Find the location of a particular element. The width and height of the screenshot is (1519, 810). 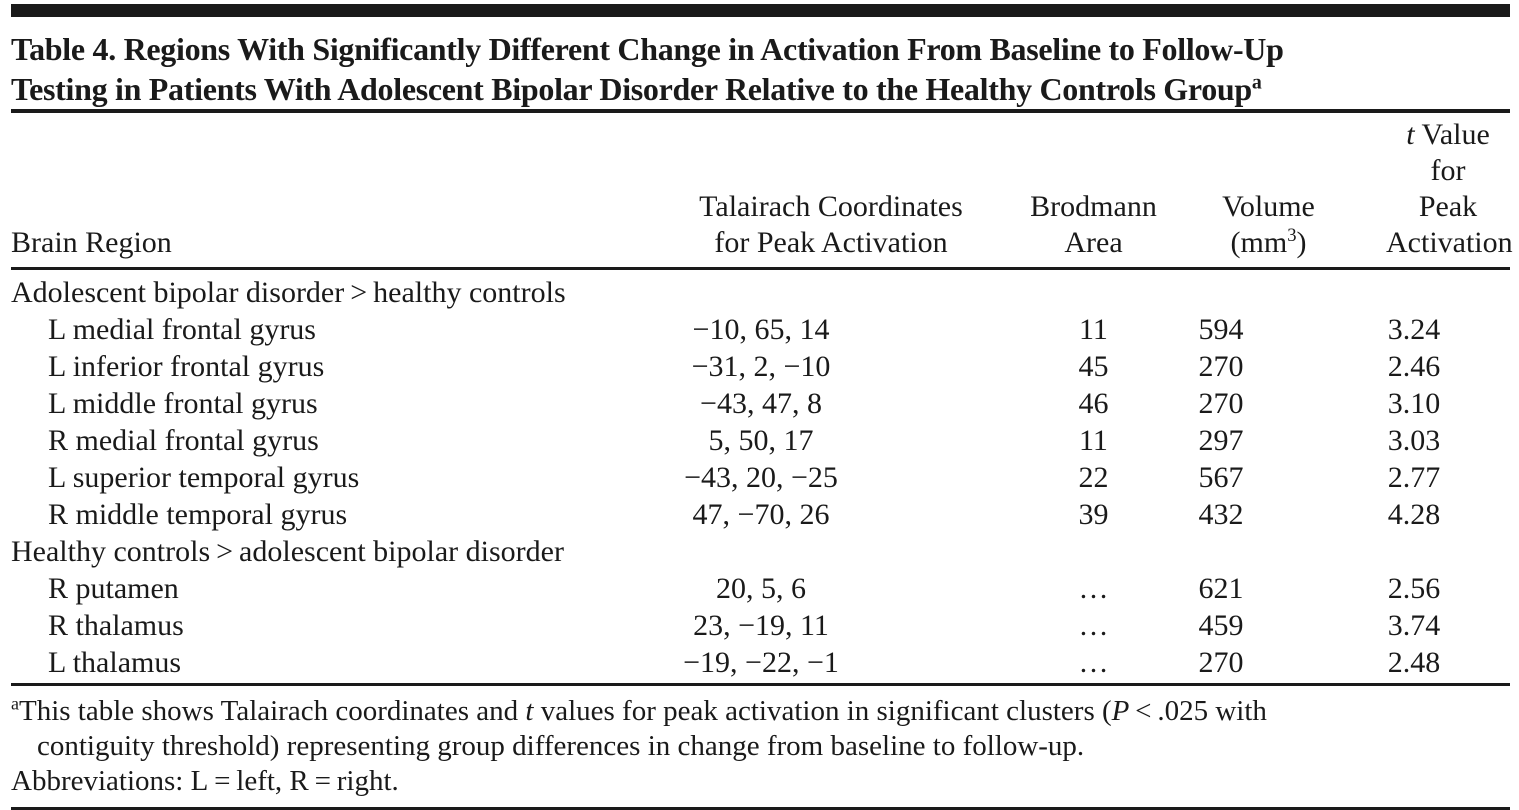

cell-talairach-coordinates: −43, 47, 8 is located at coordinates (761, 403).